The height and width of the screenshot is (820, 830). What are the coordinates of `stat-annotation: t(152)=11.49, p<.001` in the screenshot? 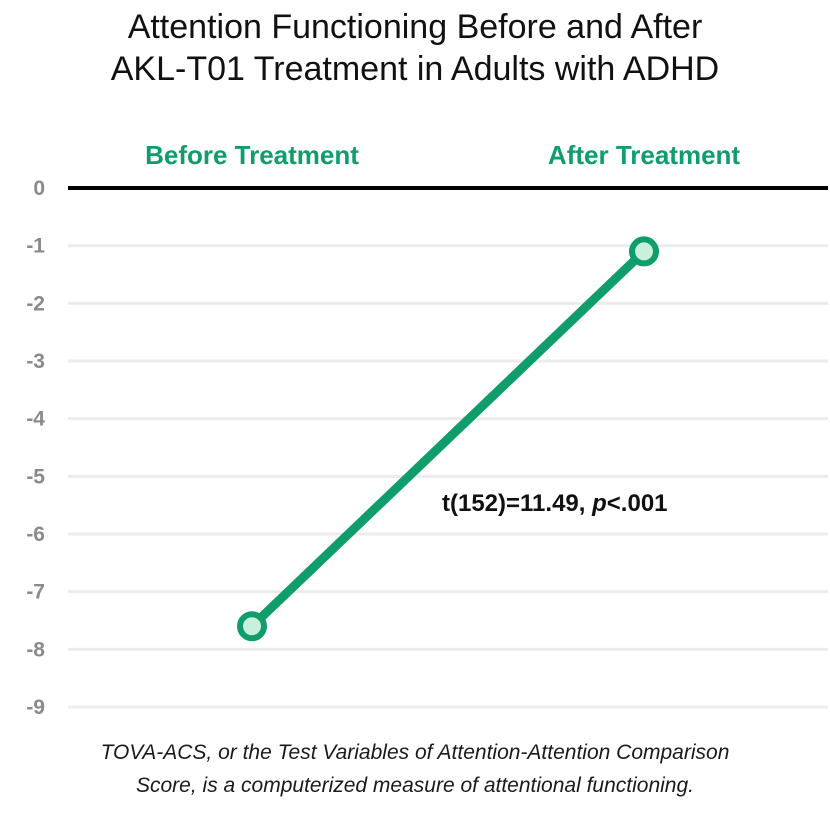 It's located at (555, 503).